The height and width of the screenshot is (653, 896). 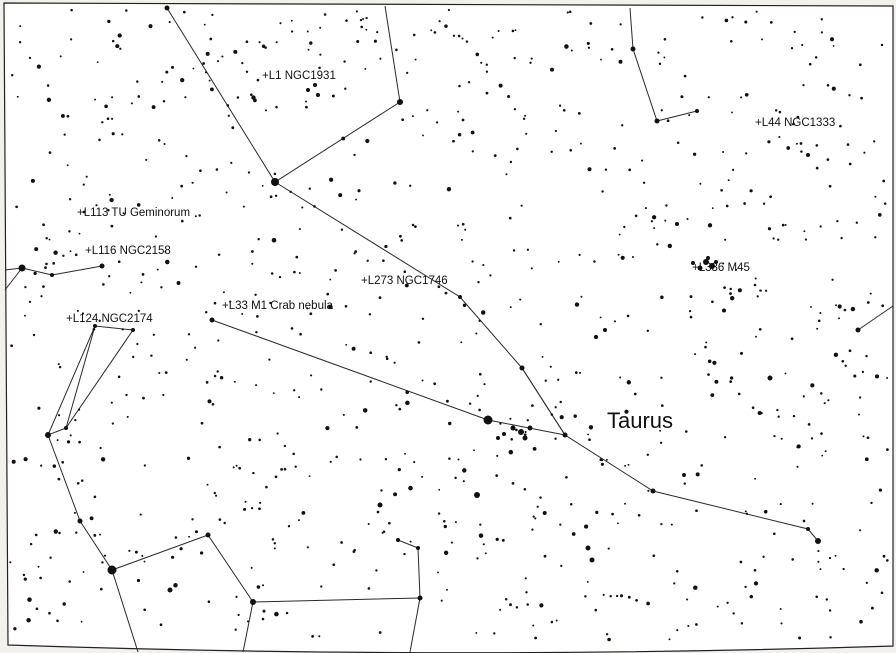 I want to click on object-label-l1: +L1 NGC1931, so click(x=299, y=76).